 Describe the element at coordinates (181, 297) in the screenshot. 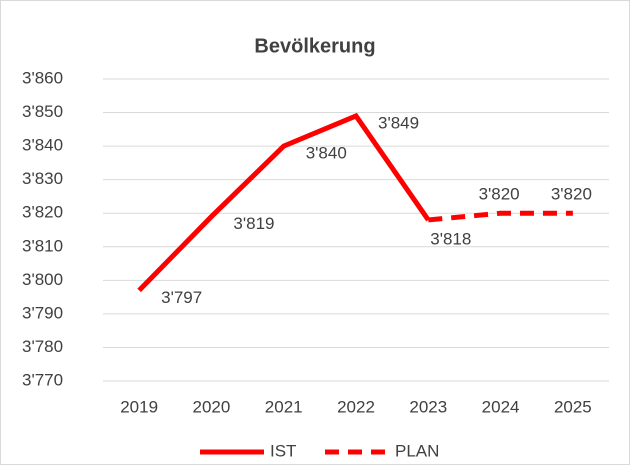

I see `data-label: 3'797` at that location.